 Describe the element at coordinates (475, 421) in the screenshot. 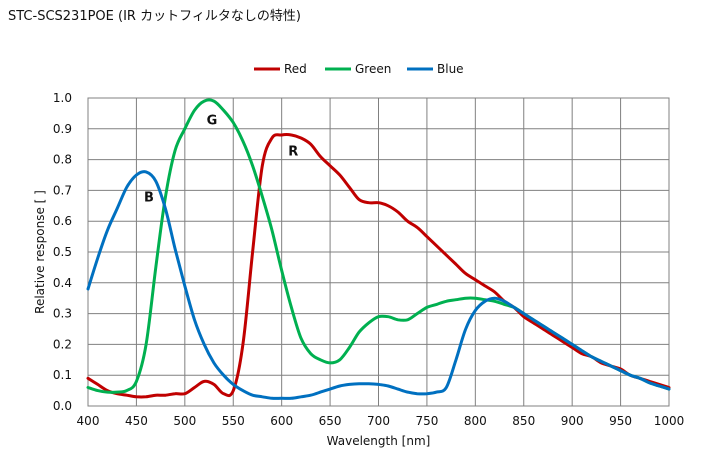

I see `x-tick-label: 800` at that location.